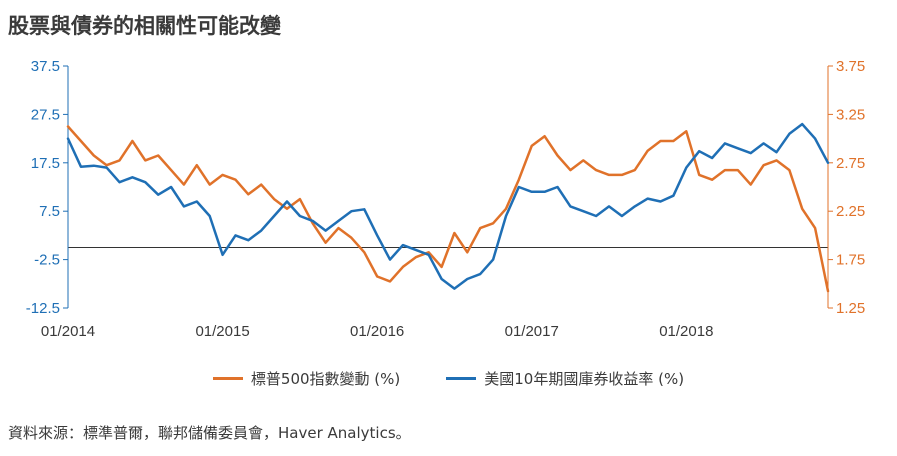 The height and width of the screenshot is (456, 897). What do you see at coordinates (850, 163) in the screenshot?
I see `right-tick-label: 2.75` at bounding box center [850, 163].